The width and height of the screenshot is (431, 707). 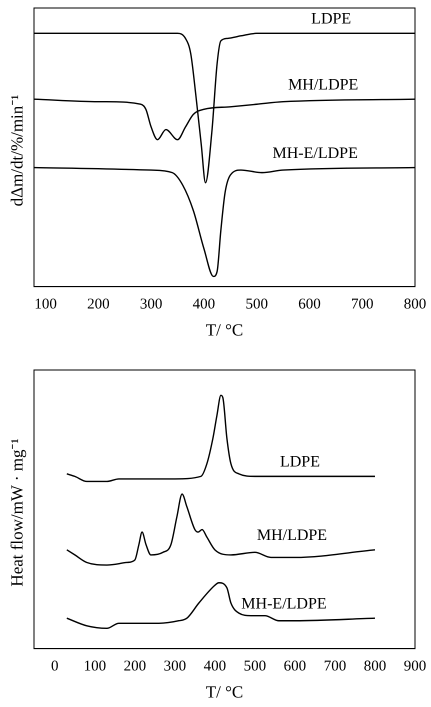 What do you see at coordinates (17, 150) in the screenshot?
I see `y-axis-title: dΔm/dt/%/min⁻¹` at bounding box center [17, 150].